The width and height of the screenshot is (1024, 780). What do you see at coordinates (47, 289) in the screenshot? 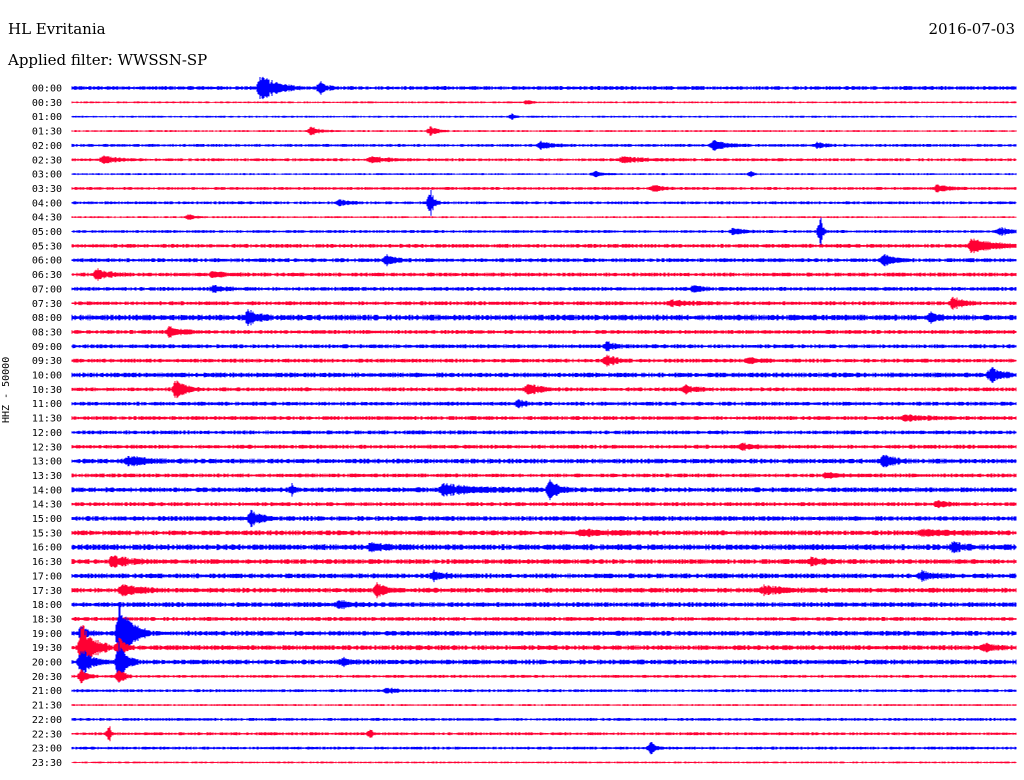
I see `tick-label-0700: 07:00` at bounding box center [47, 289].